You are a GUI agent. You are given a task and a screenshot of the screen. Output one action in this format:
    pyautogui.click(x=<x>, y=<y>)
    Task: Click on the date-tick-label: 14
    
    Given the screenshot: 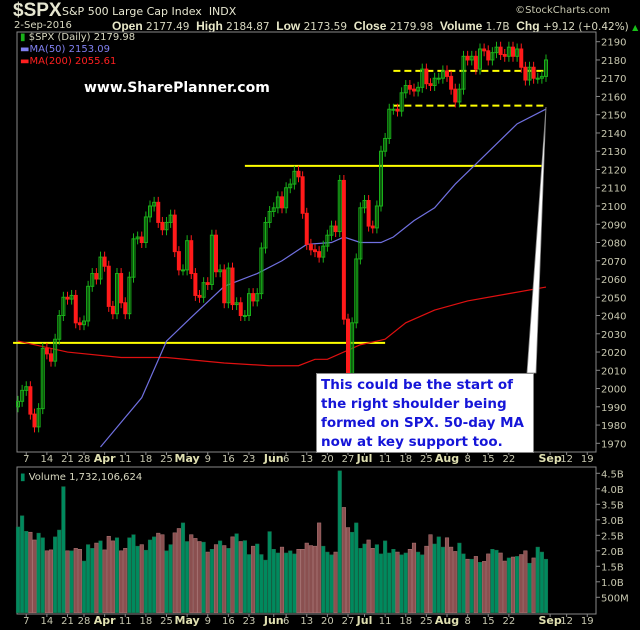 What is the action you would take?
    pyautogui.click(x=47, y=459)
    